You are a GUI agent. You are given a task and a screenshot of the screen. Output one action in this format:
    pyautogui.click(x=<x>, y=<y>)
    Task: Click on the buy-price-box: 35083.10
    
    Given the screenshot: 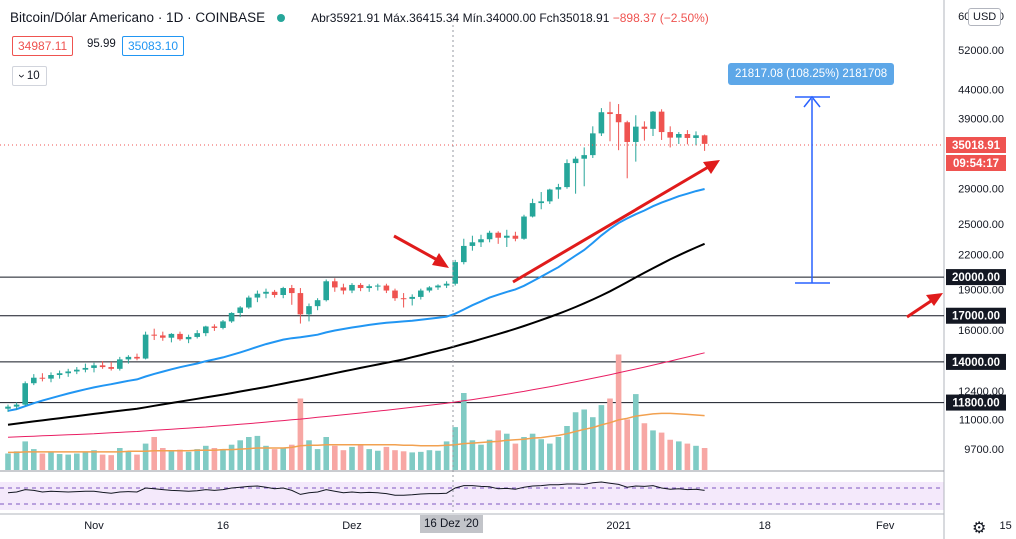 What is the action you would take?
    pyautogui.click(x=153, y=46)
    